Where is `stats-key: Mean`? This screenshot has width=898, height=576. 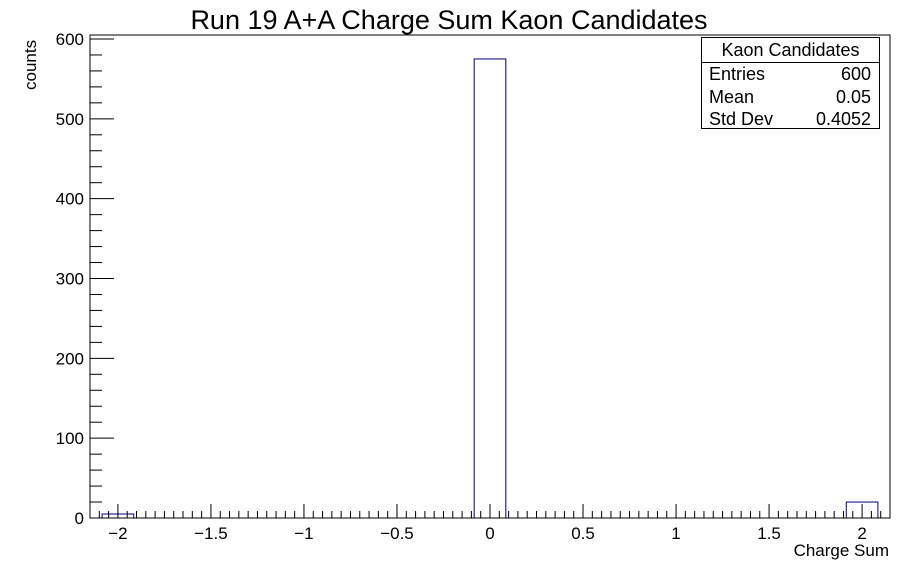
stats-key: Mean is located at coordinates (732, 96).